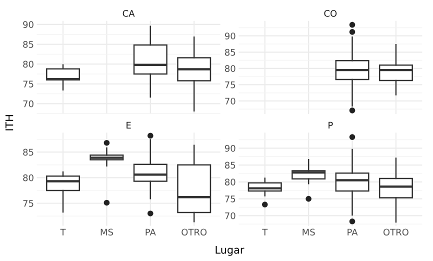 The height and width of the screenshot is (261, 433). What do you see at coordinates (10, 122) in the screenshot?
I see `y-axis-title: ITH` at bounding box center [10, 122].